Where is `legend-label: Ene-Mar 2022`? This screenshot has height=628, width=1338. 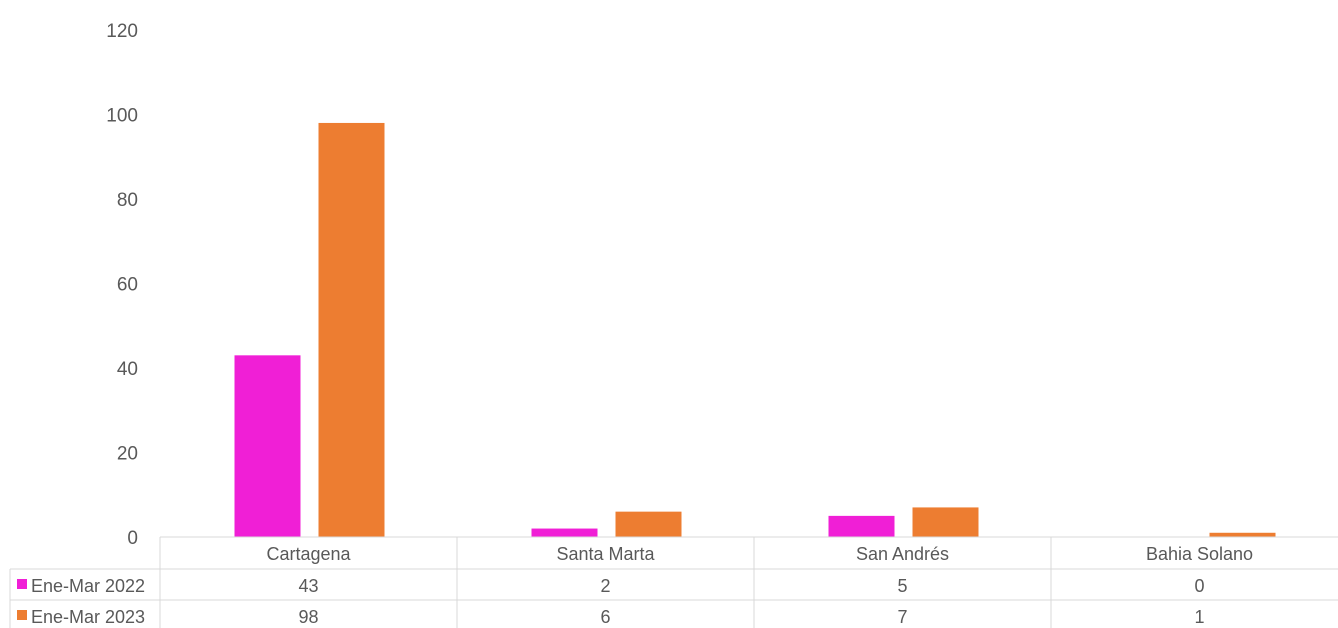 legend-label: Ene-Mar 2022 is located at coordinates (88, 586).